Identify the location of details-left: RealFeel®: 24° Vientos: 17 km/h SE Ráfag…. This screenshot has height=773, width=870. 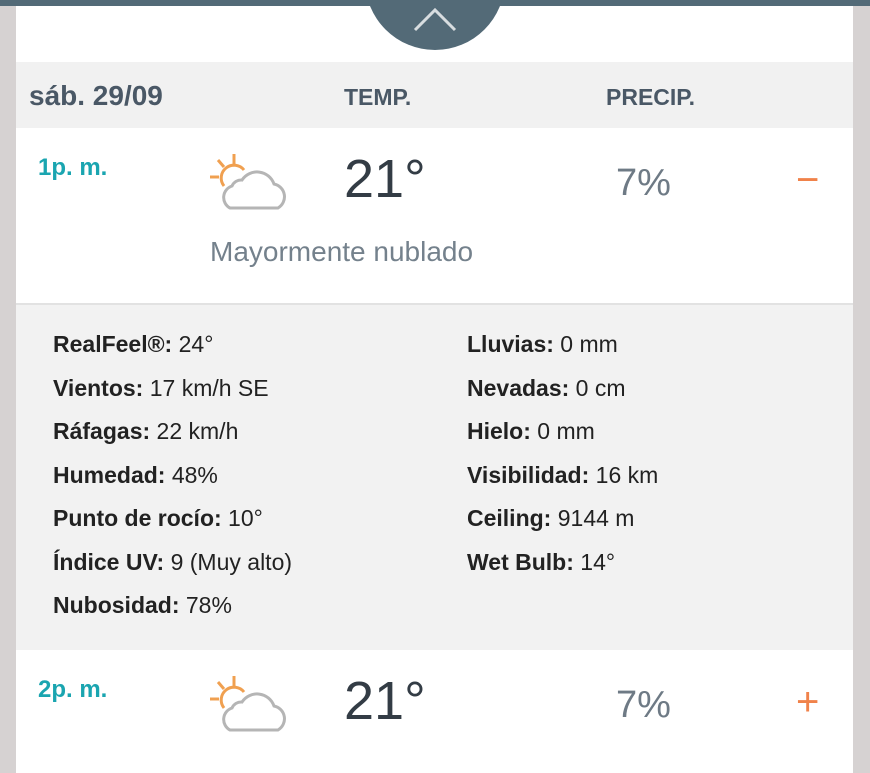
(172, 483).